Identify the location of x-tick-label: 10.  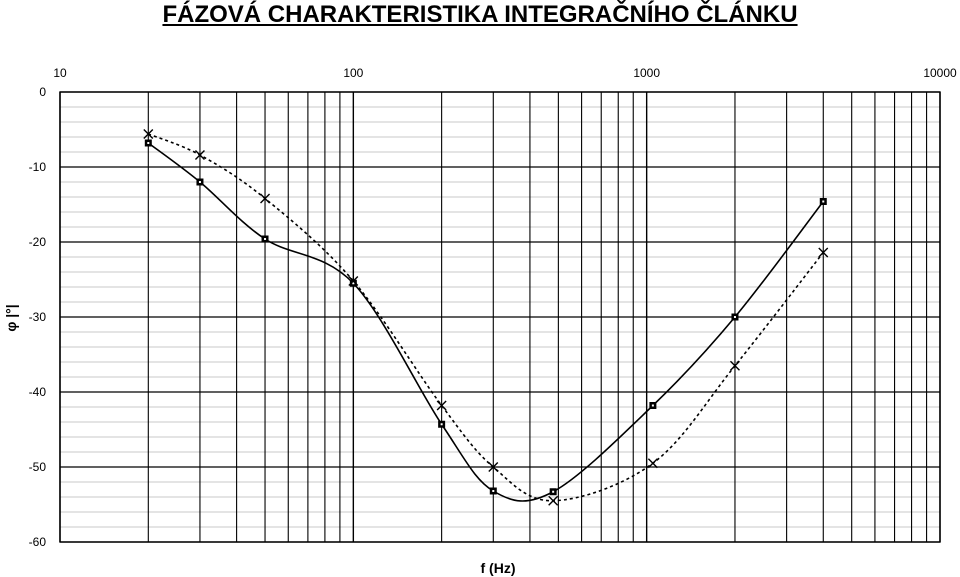
(60, 73).